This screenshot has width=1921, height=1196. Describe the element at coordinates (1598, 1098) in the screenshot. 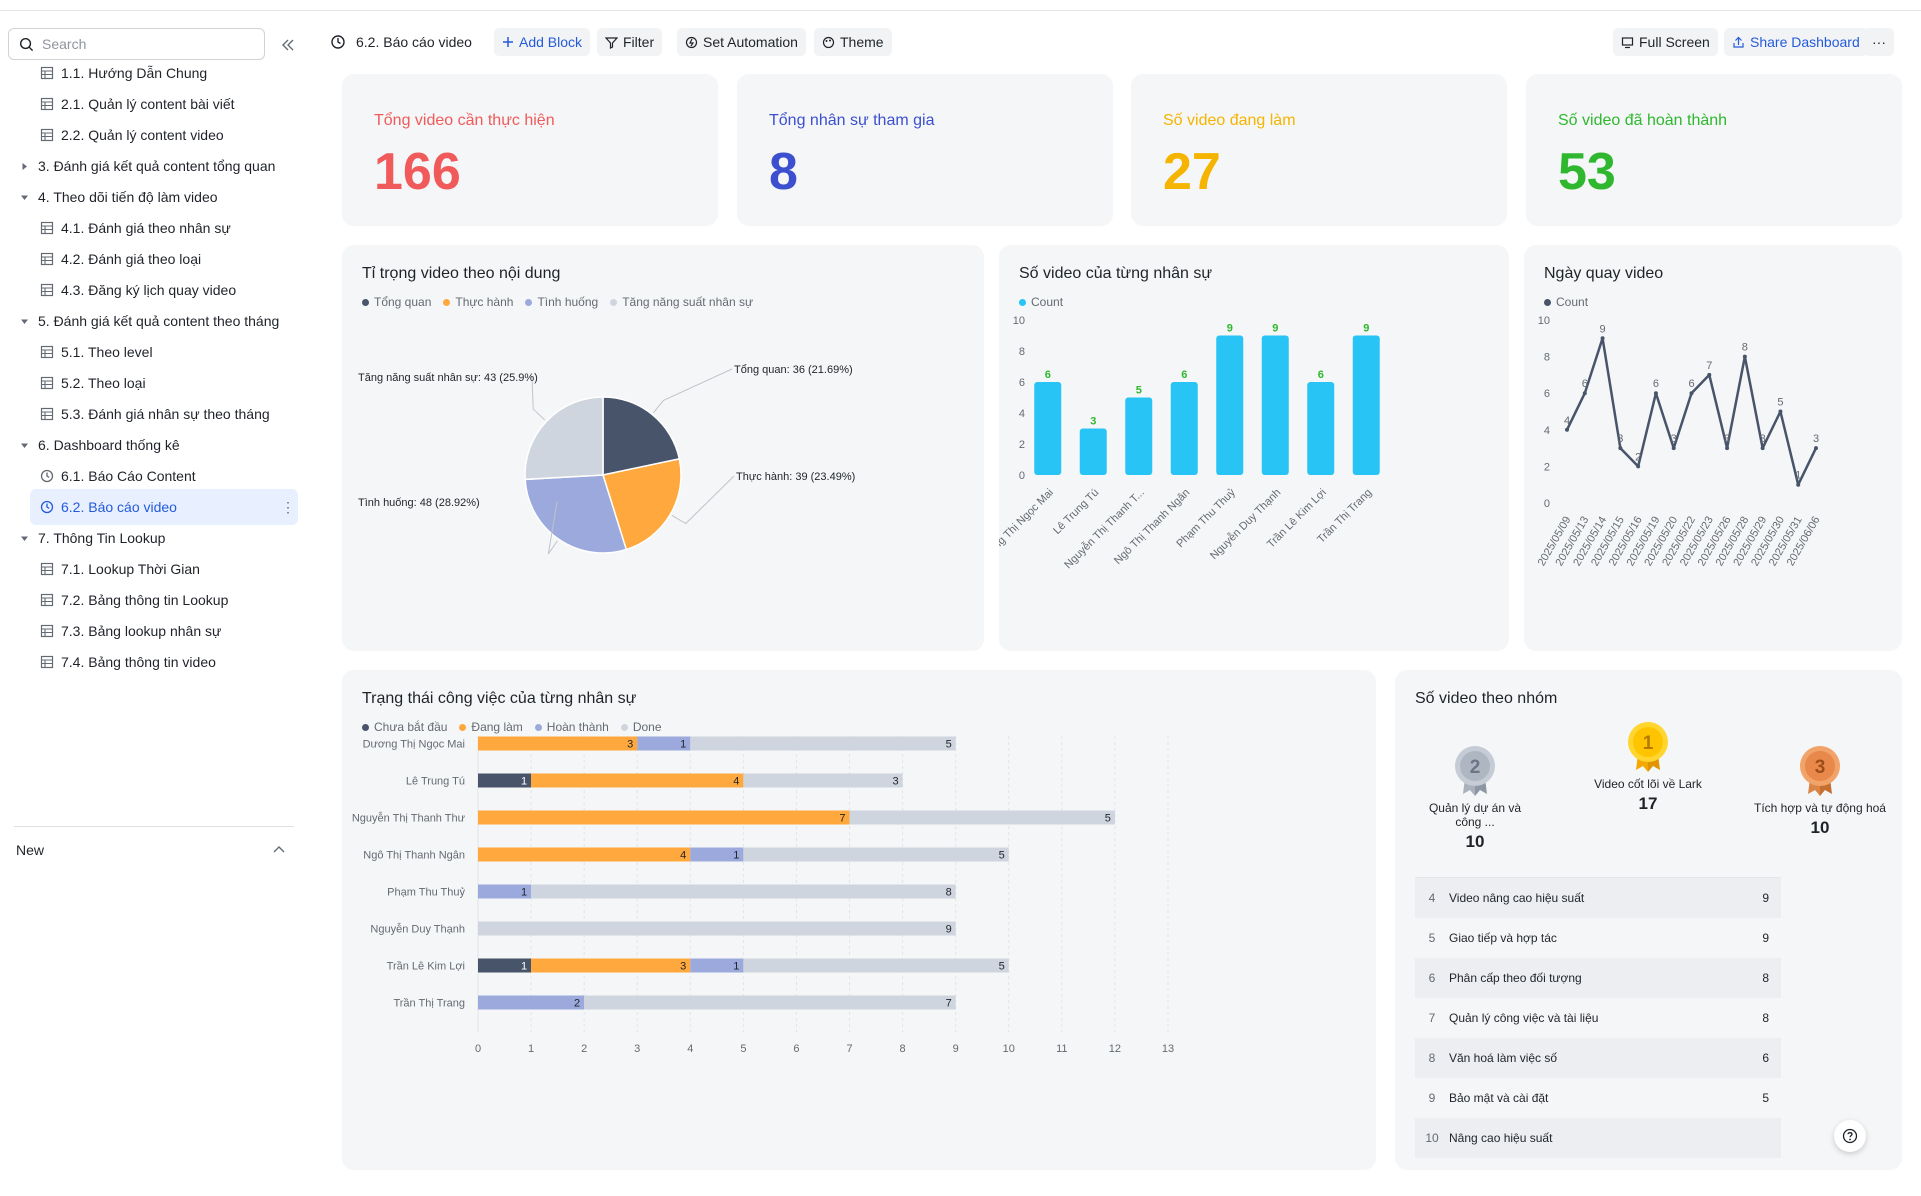

I see `ranking-row: 9 Bảo mật và cài đặt 5` at that location.